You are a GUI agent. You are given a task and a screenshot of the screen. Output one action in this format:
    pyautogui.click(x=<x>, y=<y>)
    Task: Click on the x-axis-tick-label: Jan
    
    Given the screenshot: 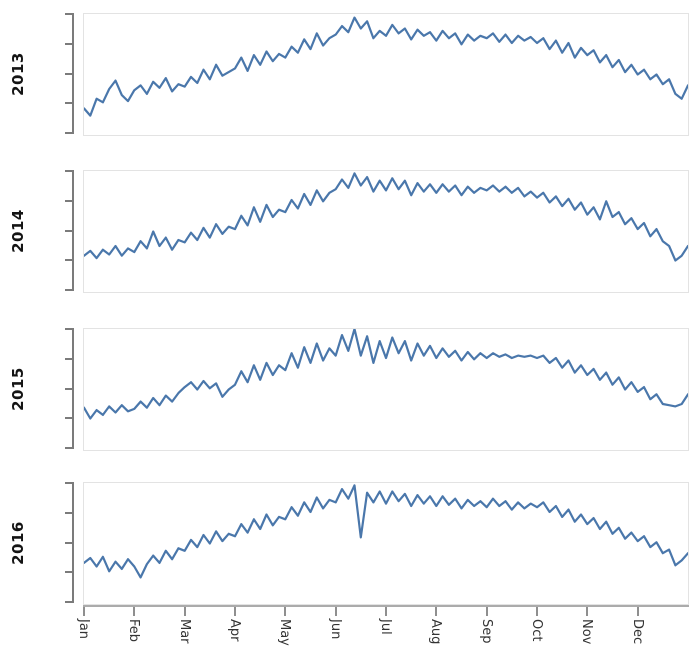 What is the action you would take?
    pyautogui.click(x=83, y=629)
    